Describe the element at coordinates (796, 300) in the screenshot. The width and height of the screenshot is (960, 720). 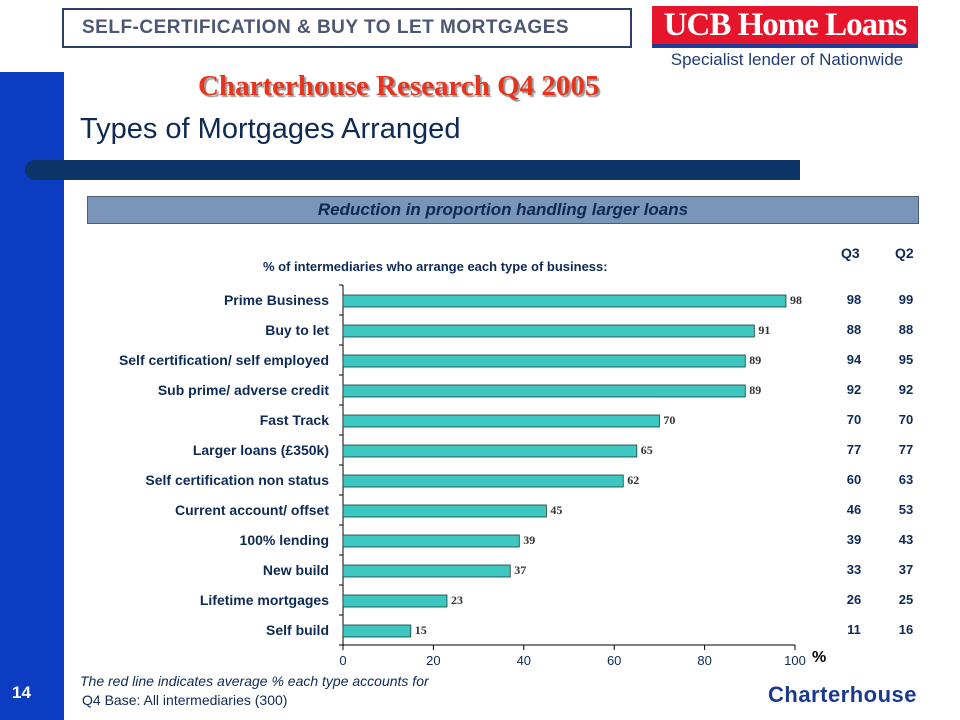
I see `data-label: 98` at that location.